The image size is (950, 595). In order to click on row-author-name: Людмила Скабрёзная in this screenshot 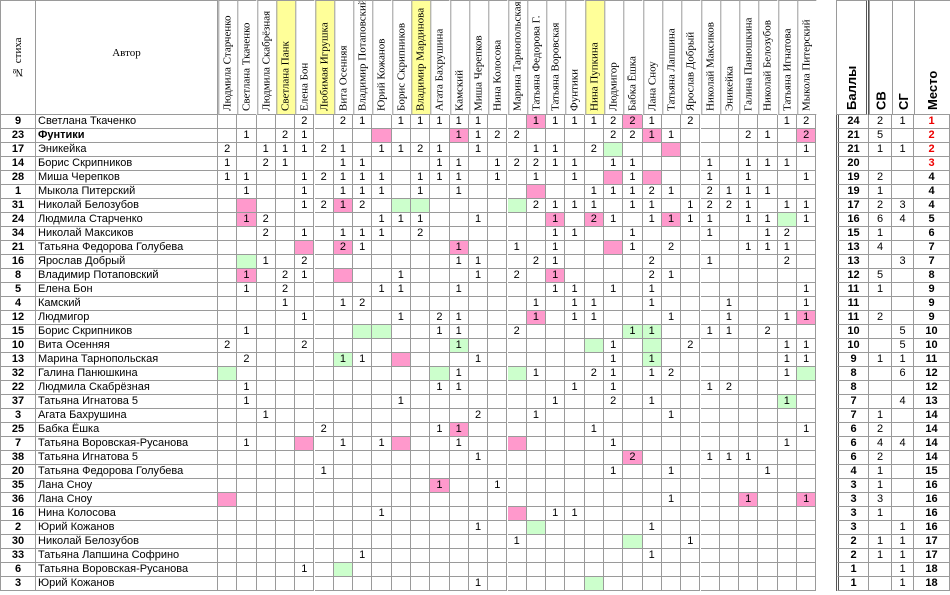, I will do `click(127, 388)`.